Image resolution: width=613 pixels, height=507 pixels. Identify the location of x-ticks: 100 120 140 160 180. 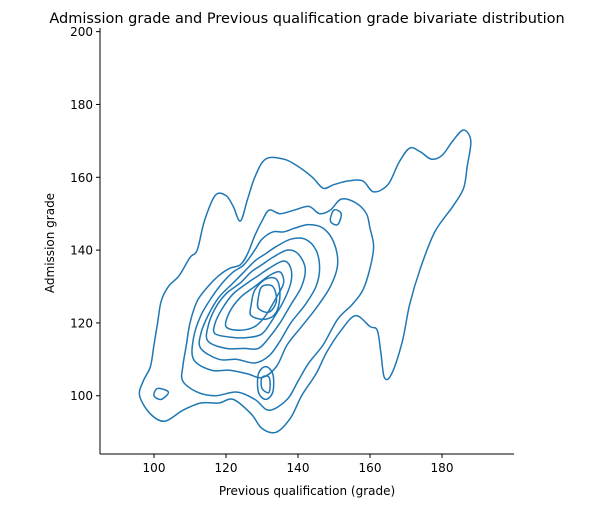
(298, 464).